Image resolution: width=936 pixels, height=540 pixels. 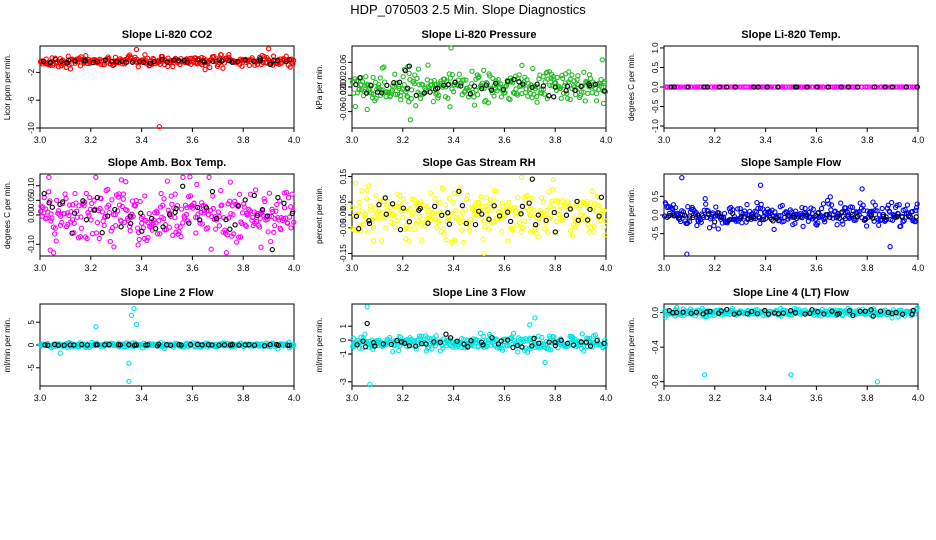 What do you see at coordinates (715, 140) in the screenshot?
I see `x-tick-label: 3.2` at bounding box center [715, 140].